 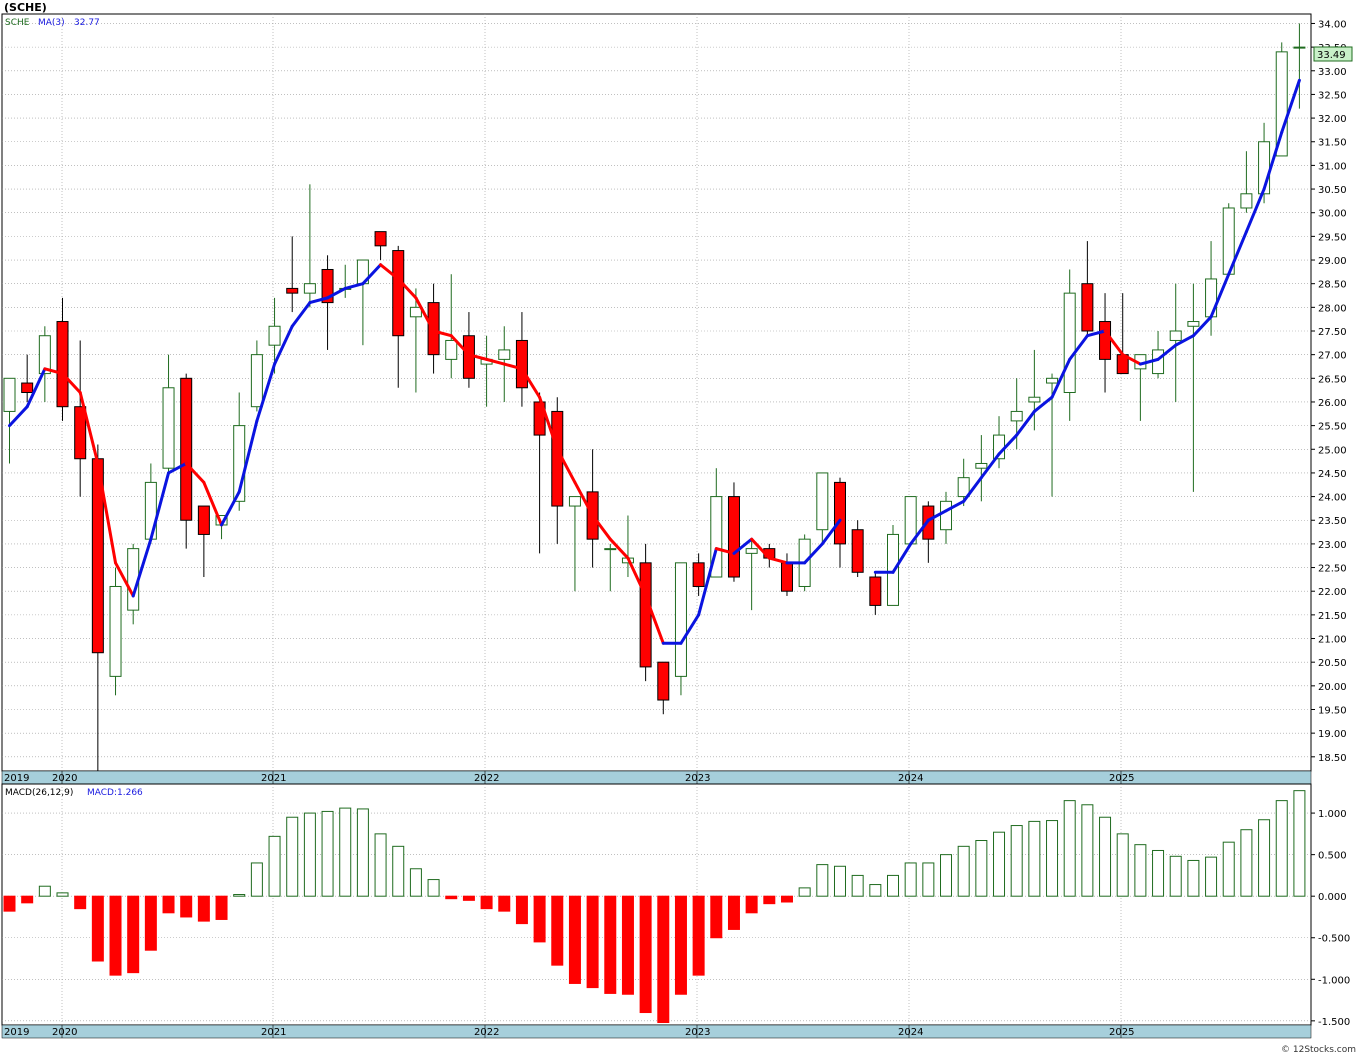 What do you see at coordinates (1332, 592) in the screenshot?
I see `price-tick-label: 22.00` at bounding box center [1332, 592].